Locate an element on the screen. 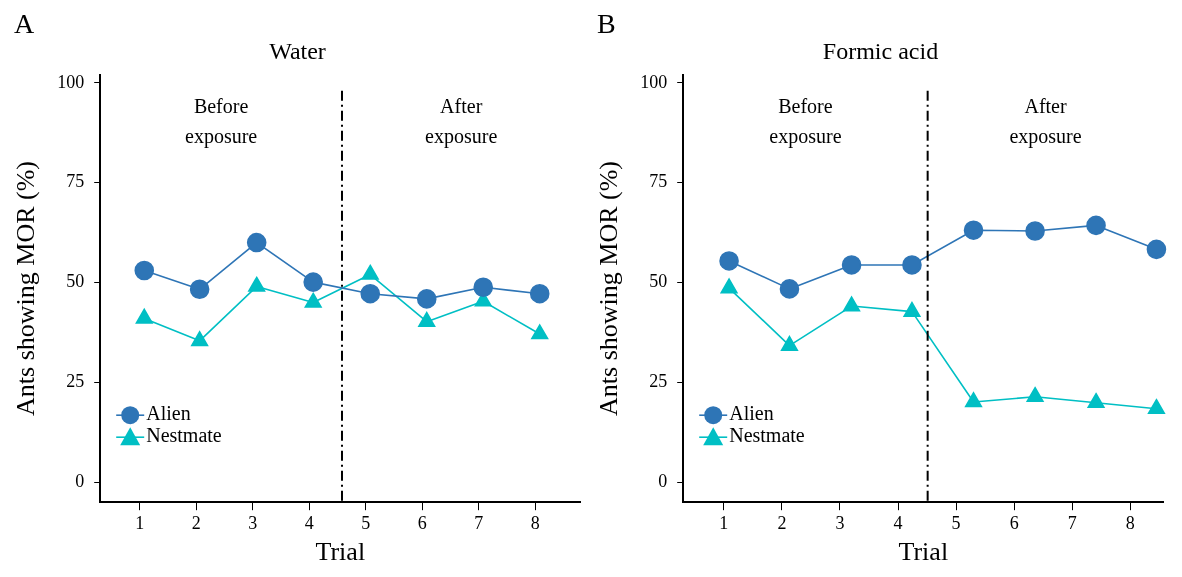 The image size is (1182, 577). text: B is located at coordinates (606, 24).